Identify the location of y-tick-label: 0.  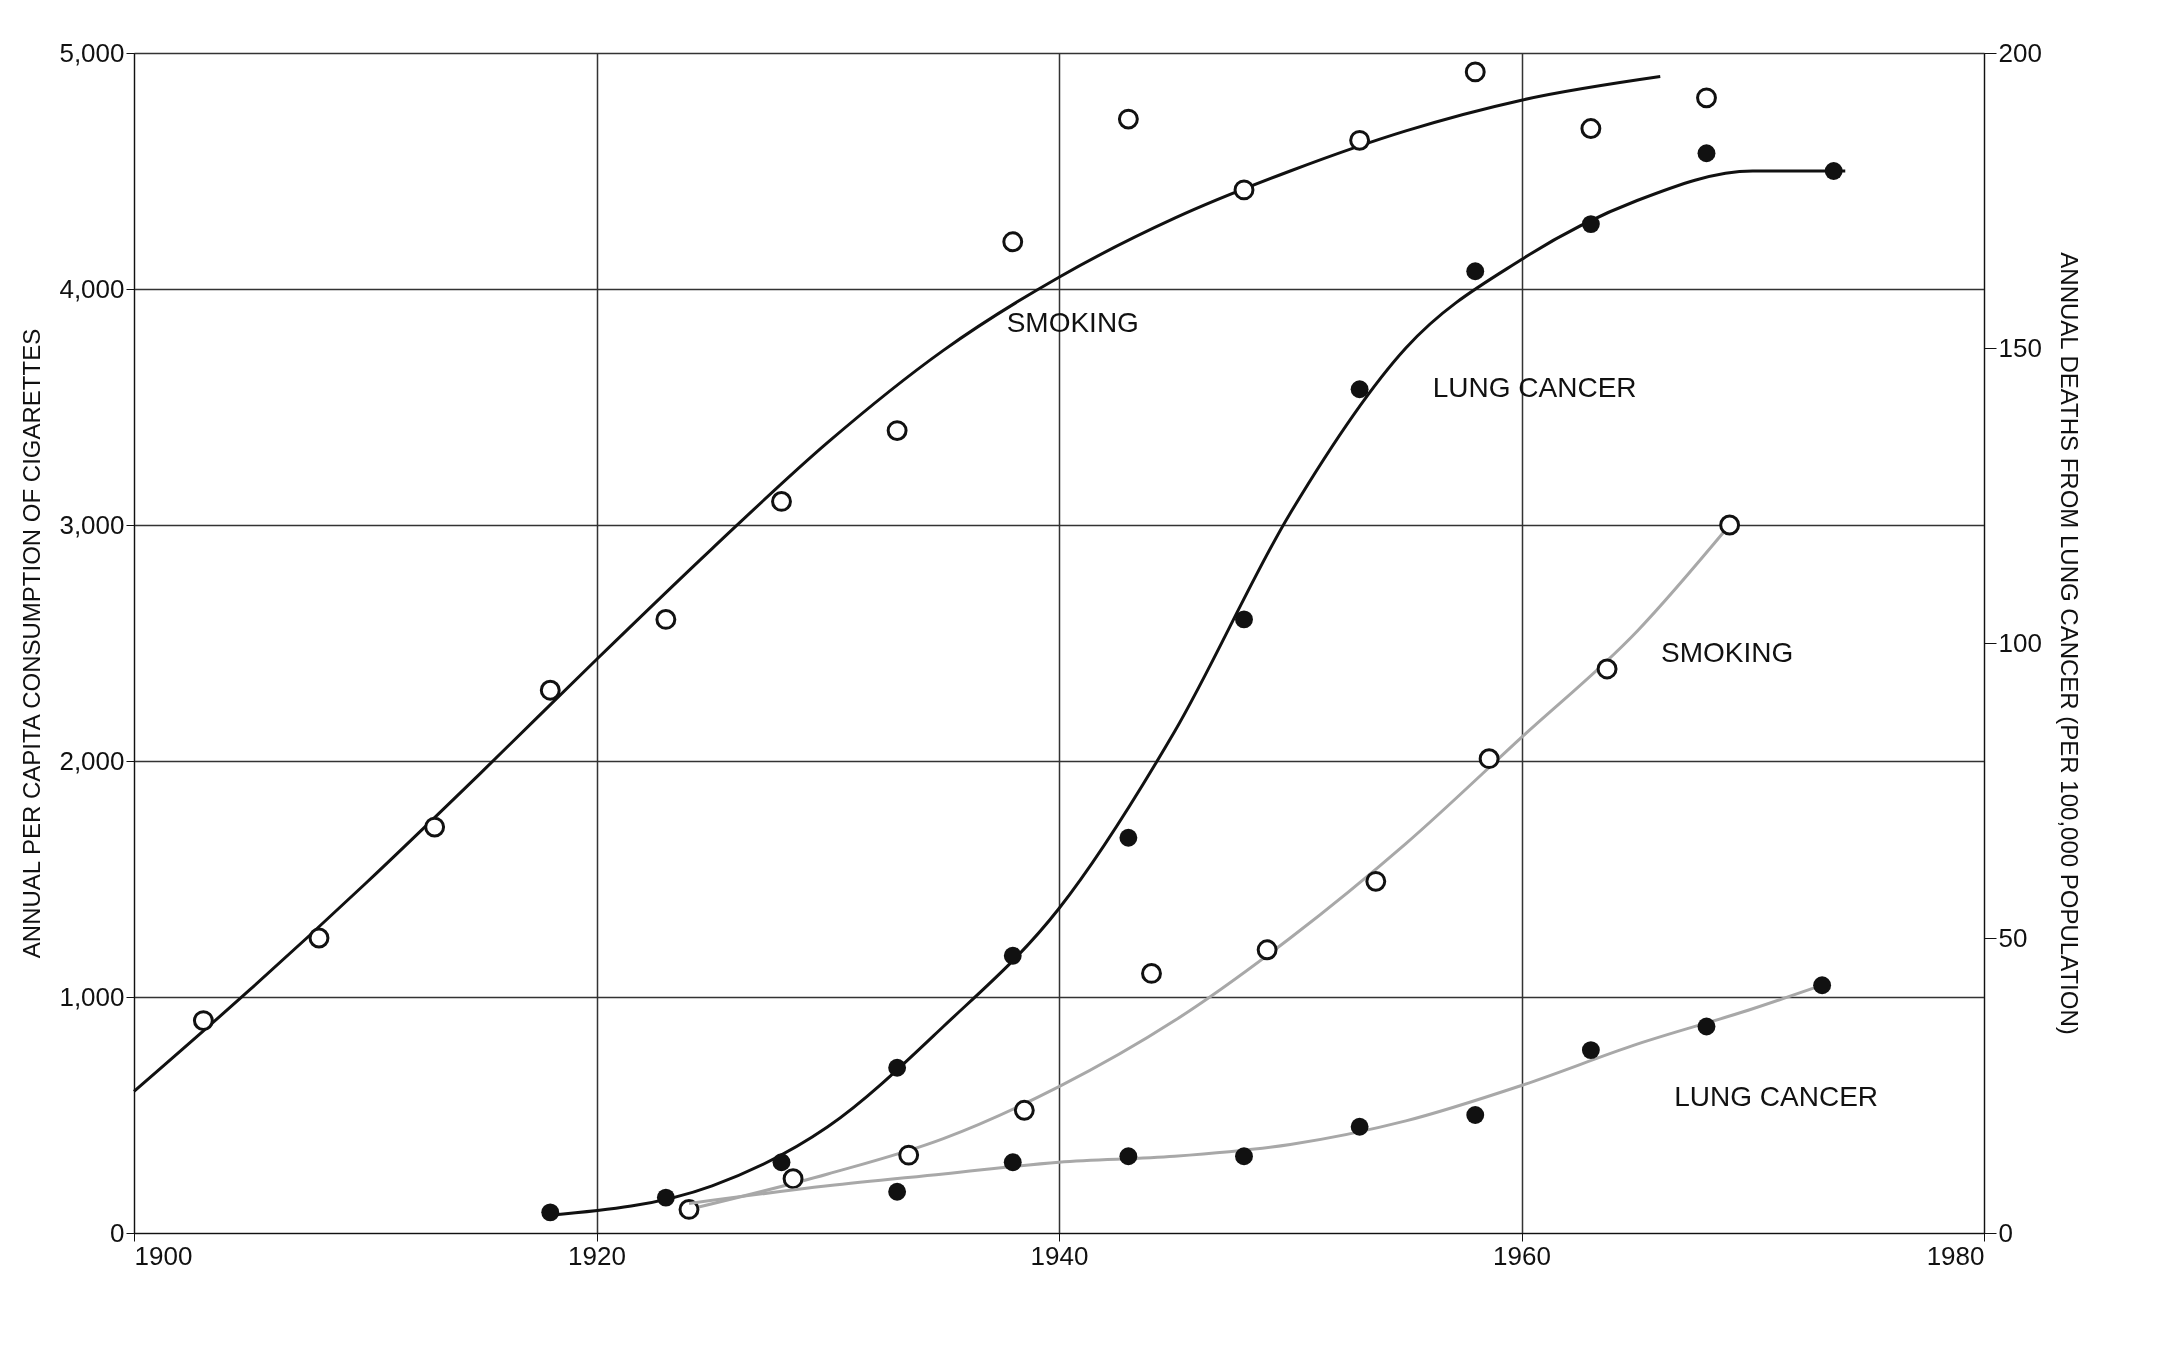
(117, 1232).